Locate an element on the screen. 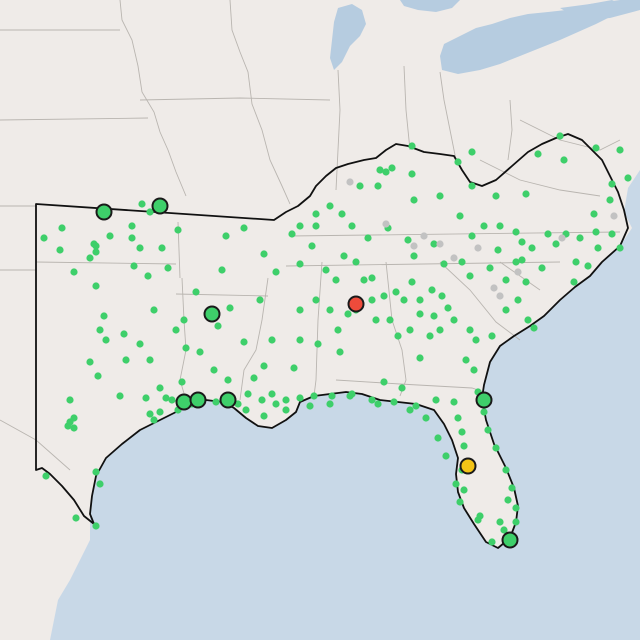 The image size is (640, 640). site-marker-red is located at coordinates (356, 304).